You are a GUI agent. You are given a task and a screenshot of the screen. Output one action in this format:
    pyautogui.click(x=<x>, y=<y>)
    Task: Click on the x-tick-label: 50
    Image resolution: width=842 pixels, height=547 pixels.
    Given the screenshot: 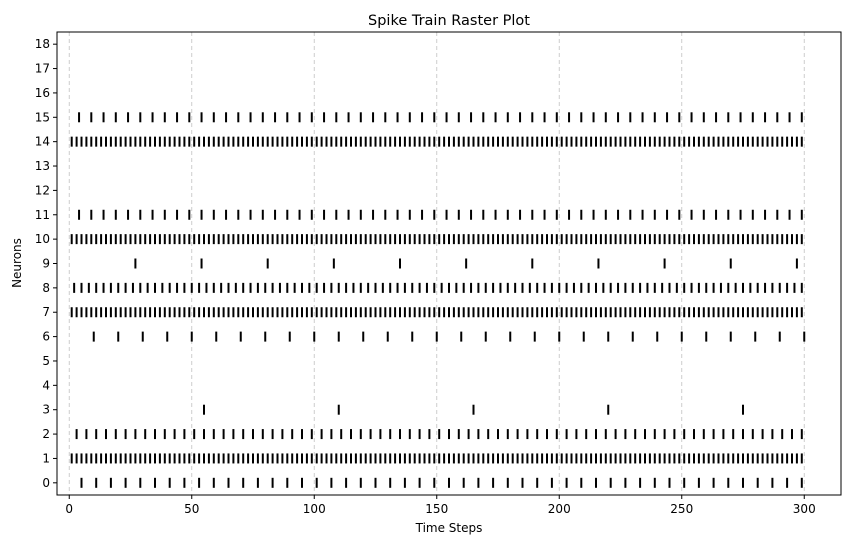 What is the action you would take?
    pyautogui.click(x=191, y=509)
    